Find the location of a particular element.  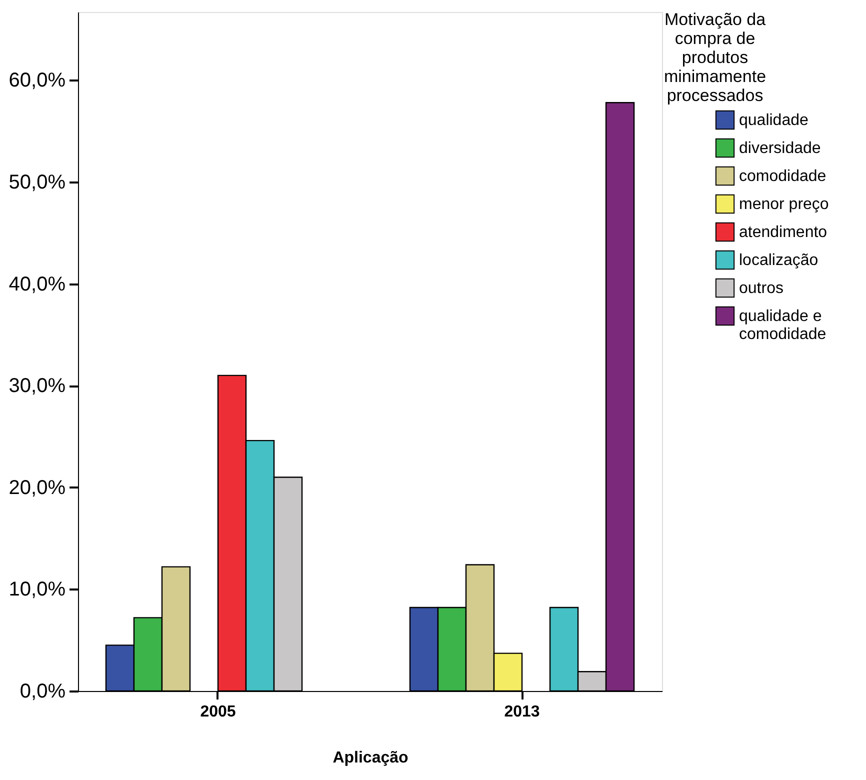

y-tick-label: 50,0% is located at coordinates (37, 183).